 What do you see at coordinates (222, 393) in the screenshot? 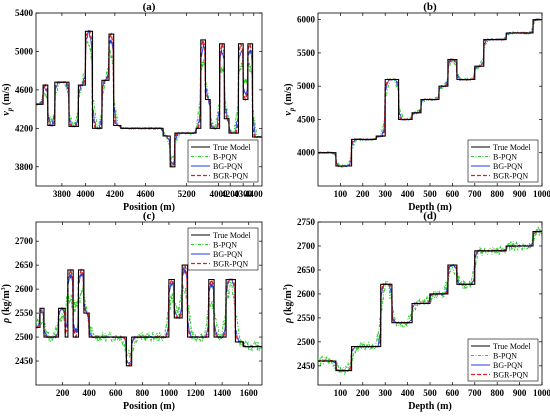
I see `x-tick-label: 1400` at bounding box center [222, 393].